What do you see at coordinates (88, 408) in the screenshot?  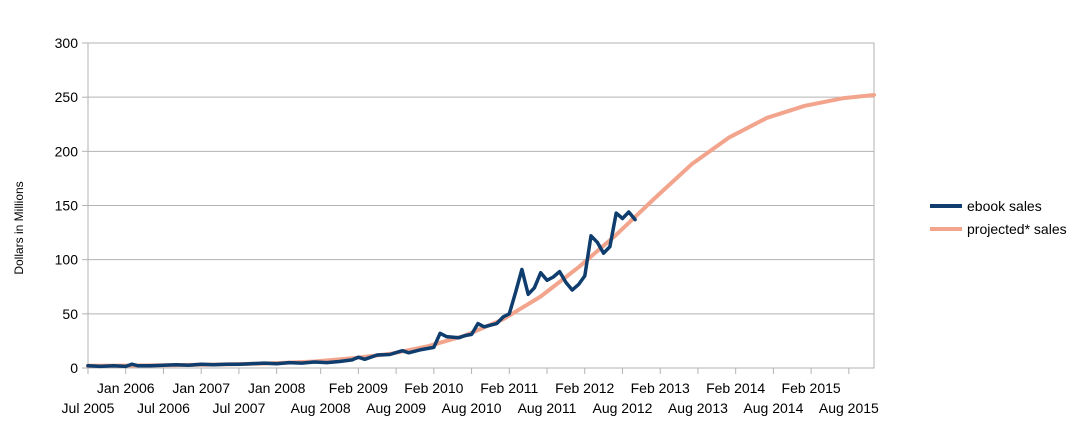 I see `x-tick-label-lower: Jul 2005` at bounding box center [88, 408].